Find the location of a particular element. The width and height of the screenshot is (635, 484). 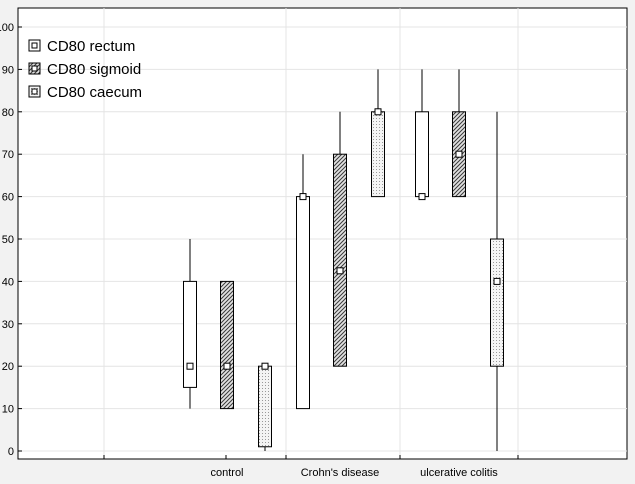

y-tick-label: 40 is located at coordinates (8, 282).